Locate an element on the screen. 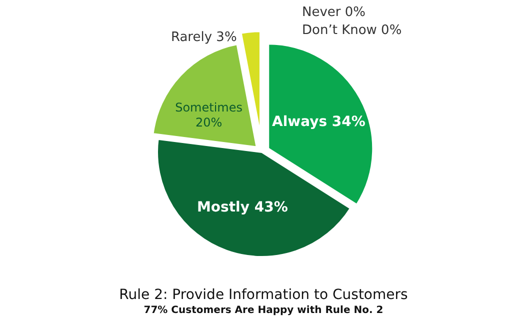 The width and height of the screenshot is (527, 320). category-label: Never 0% is located at coordinates (334, 12).